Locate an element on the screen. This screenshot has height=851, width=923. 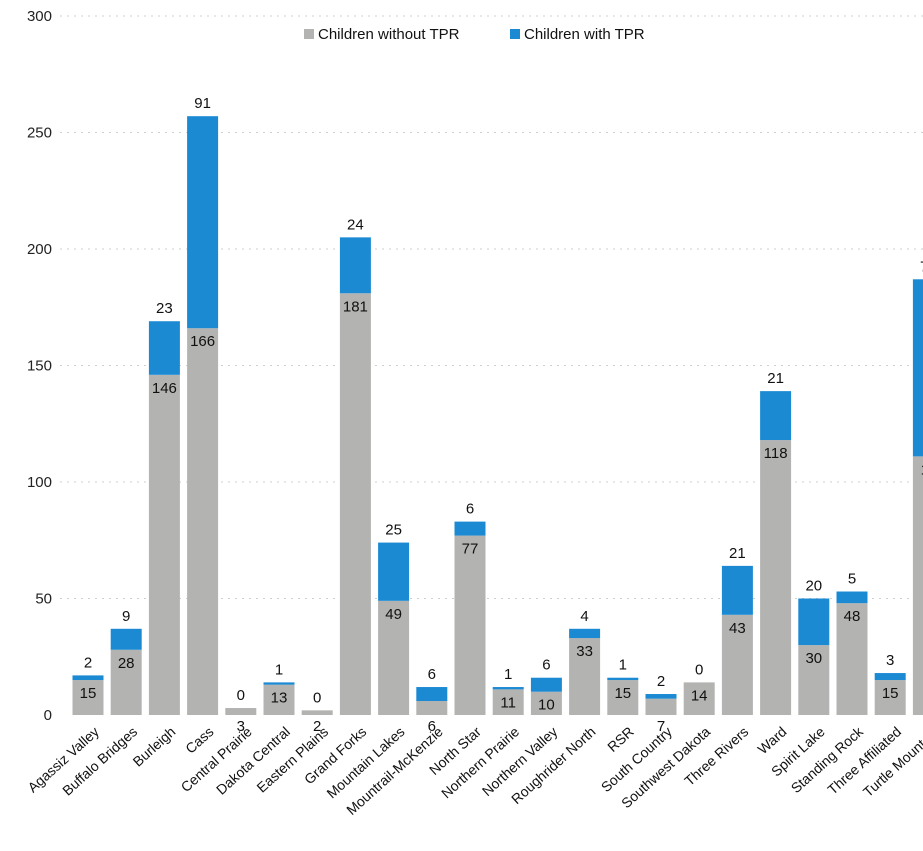
data-label-without-tpr: 118 is located at coordinates (776, 453).